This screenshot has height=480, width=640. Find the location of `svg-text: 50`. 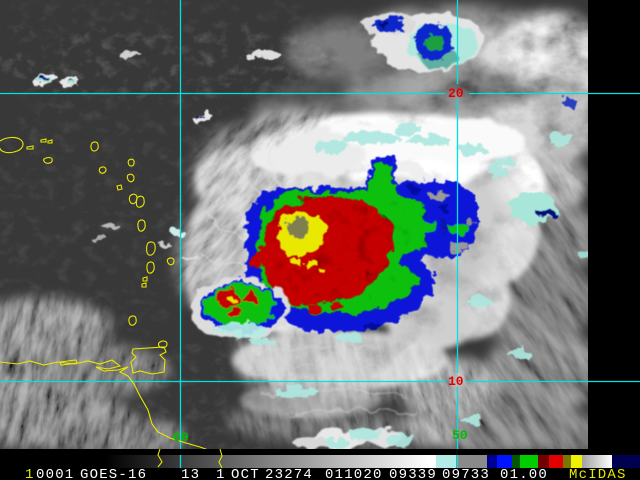

svg-text: 50 is located at coordinates (460, 435).